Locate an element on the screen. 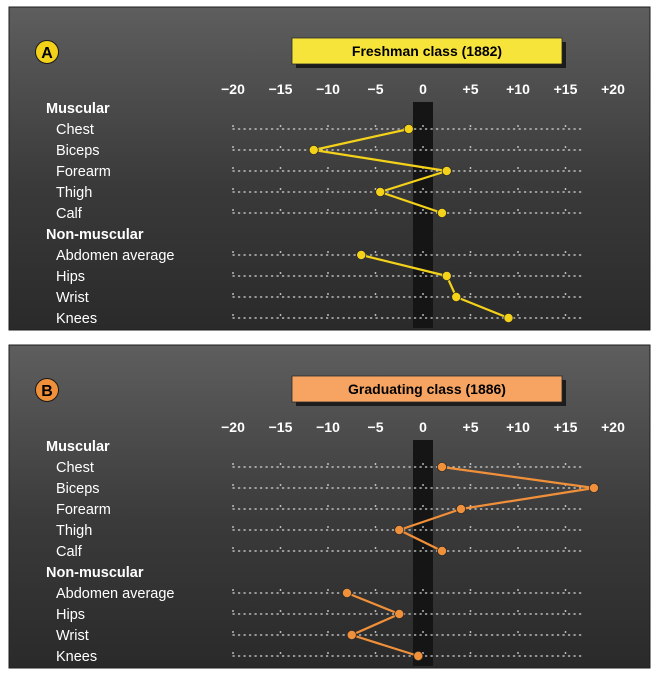  category-label: Hips is located at coordinates (70, 615).